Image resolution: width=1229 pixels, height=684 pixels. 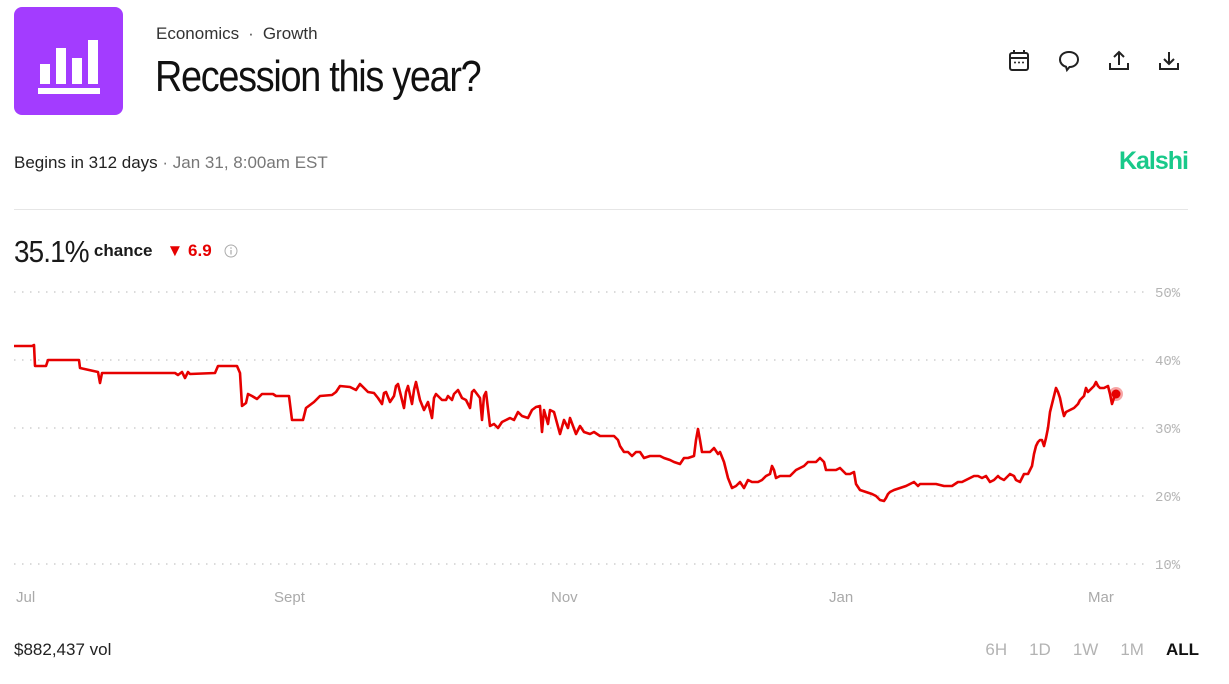 I want to click on divider, so click(x=601, y=209).